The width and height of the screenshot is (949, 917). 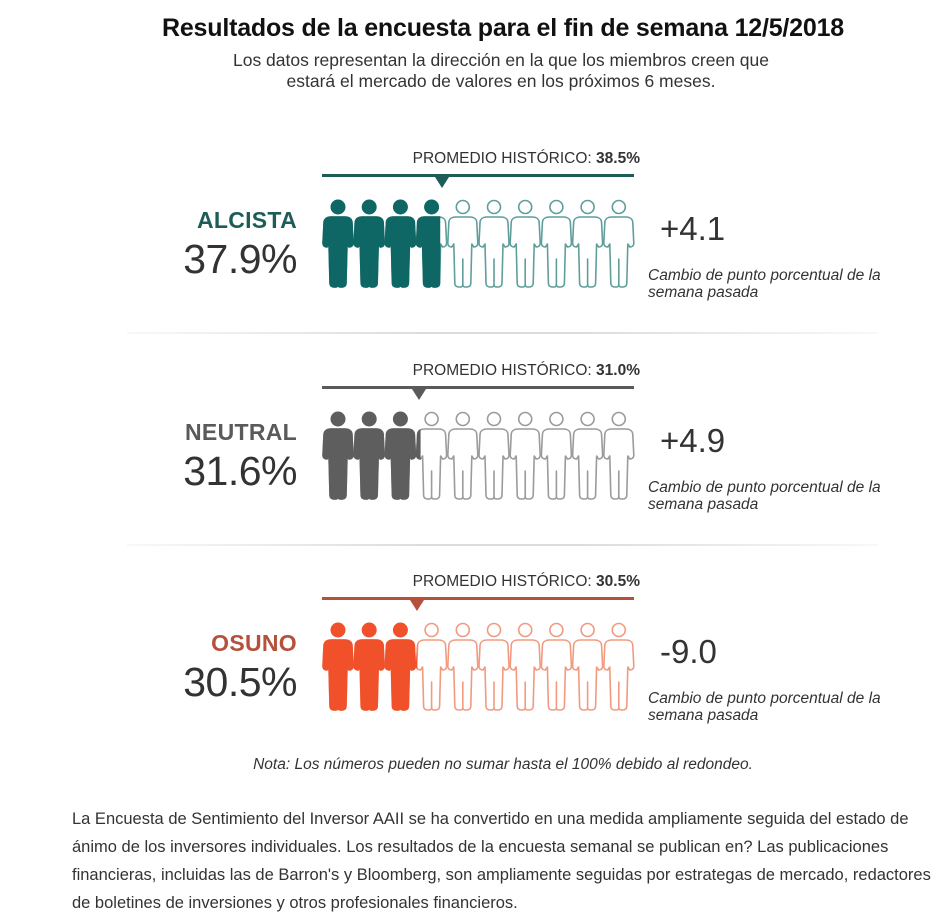 What do you see at coordinates (240, 259) in the screenshot?
I see `category-percentage: 37.9%` at bounding box center [240, 259].